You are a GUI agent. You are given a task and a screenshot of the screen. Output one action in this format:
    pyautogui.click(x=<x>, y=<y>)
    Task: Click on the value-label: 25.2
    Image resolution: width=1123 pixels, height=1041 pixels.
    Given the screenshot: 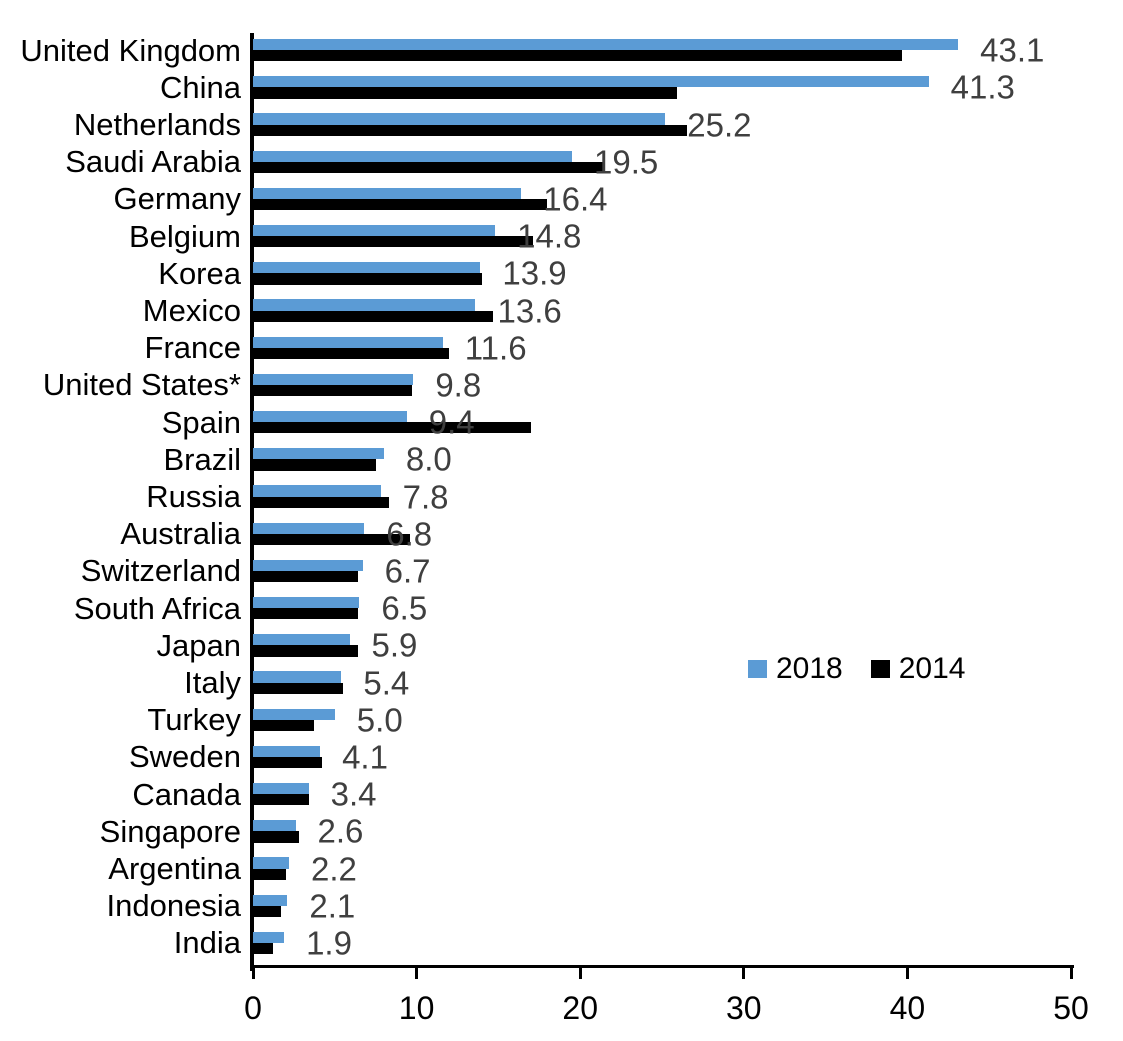 What is the action you would take?
    pyautogui.click(x=719, y=125)
    